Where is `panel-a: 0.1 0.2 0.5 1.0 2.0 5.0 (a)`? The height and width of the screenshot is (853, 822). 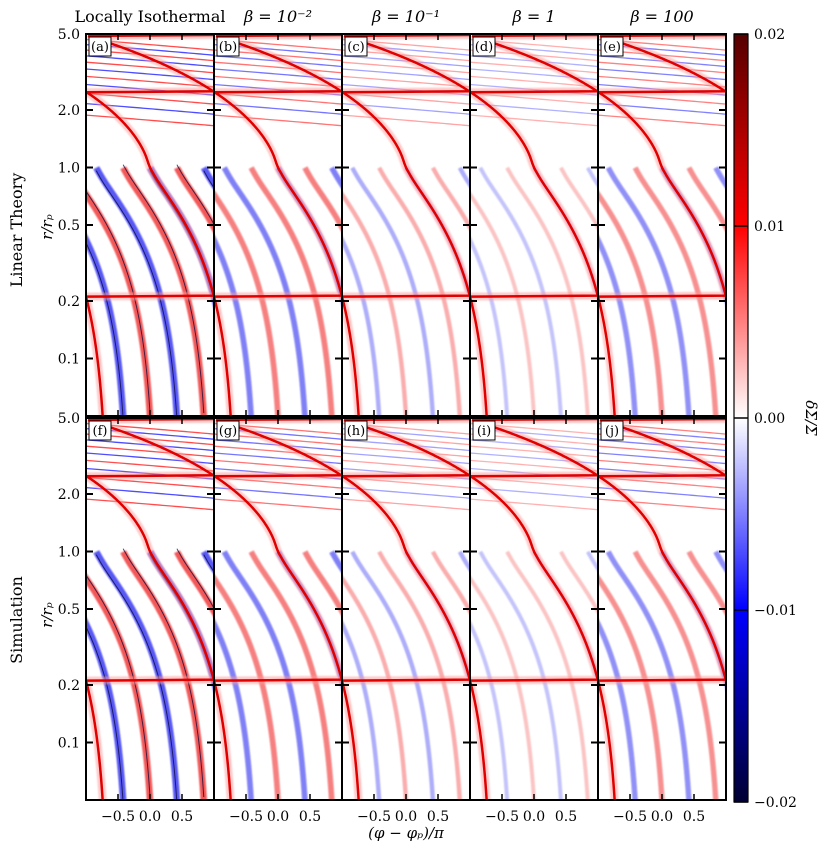 panel-a: 0.1 0.2 0.5 1.0 2.0 5.0 (a) is located at coordinates (136, 222).